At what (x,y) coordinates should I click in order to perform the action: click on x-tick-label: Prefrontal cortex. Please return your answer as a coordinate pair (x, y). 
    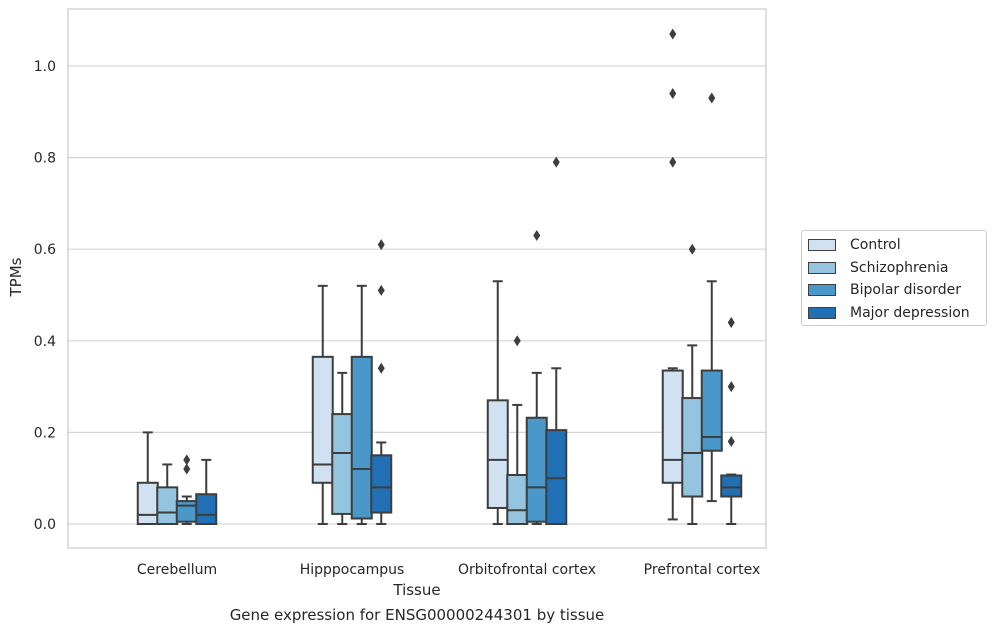
    Looking at the image, I should click on (702, 570).